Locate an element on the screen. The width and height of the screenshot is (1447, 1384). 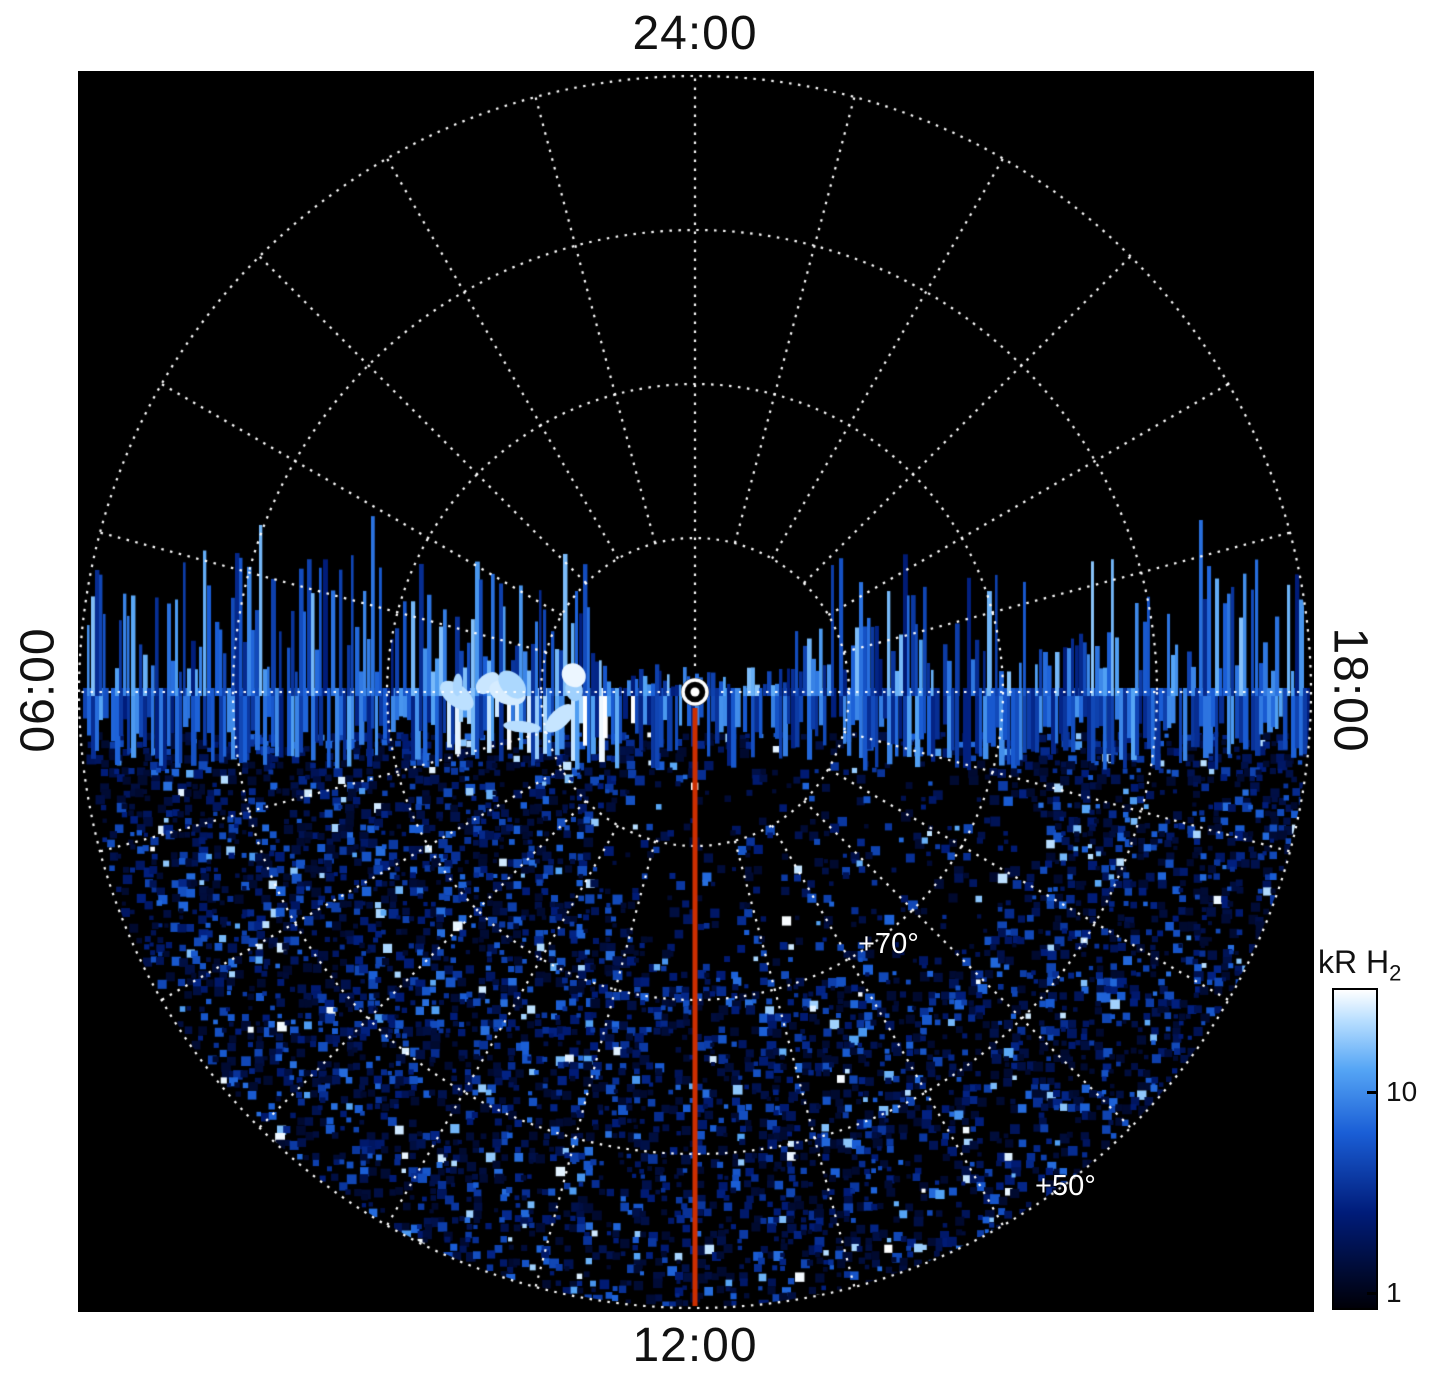
colorbar-title-sub: 2 is located at coordinates (1395, 973).